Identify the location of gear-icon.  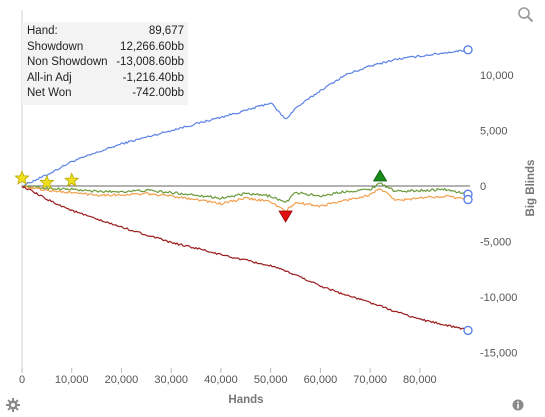
(13, 405).